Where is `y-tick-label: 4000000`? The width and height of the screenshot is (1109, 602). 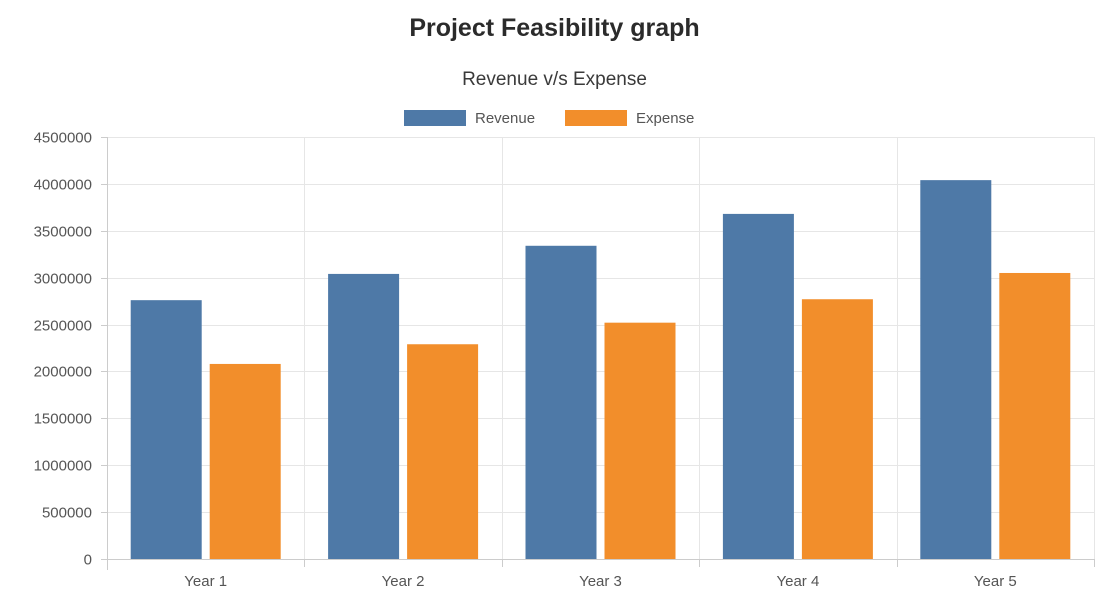 y-tick-label: 4000000 is located at coordinates (63, 185).